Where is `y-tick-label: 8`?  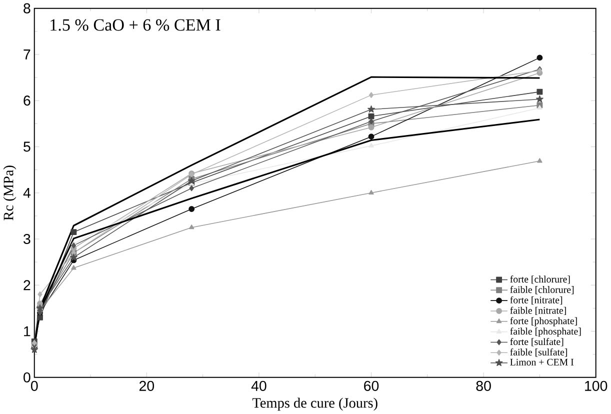
y-tick-label: 8 is located at coordinates (27, 8).